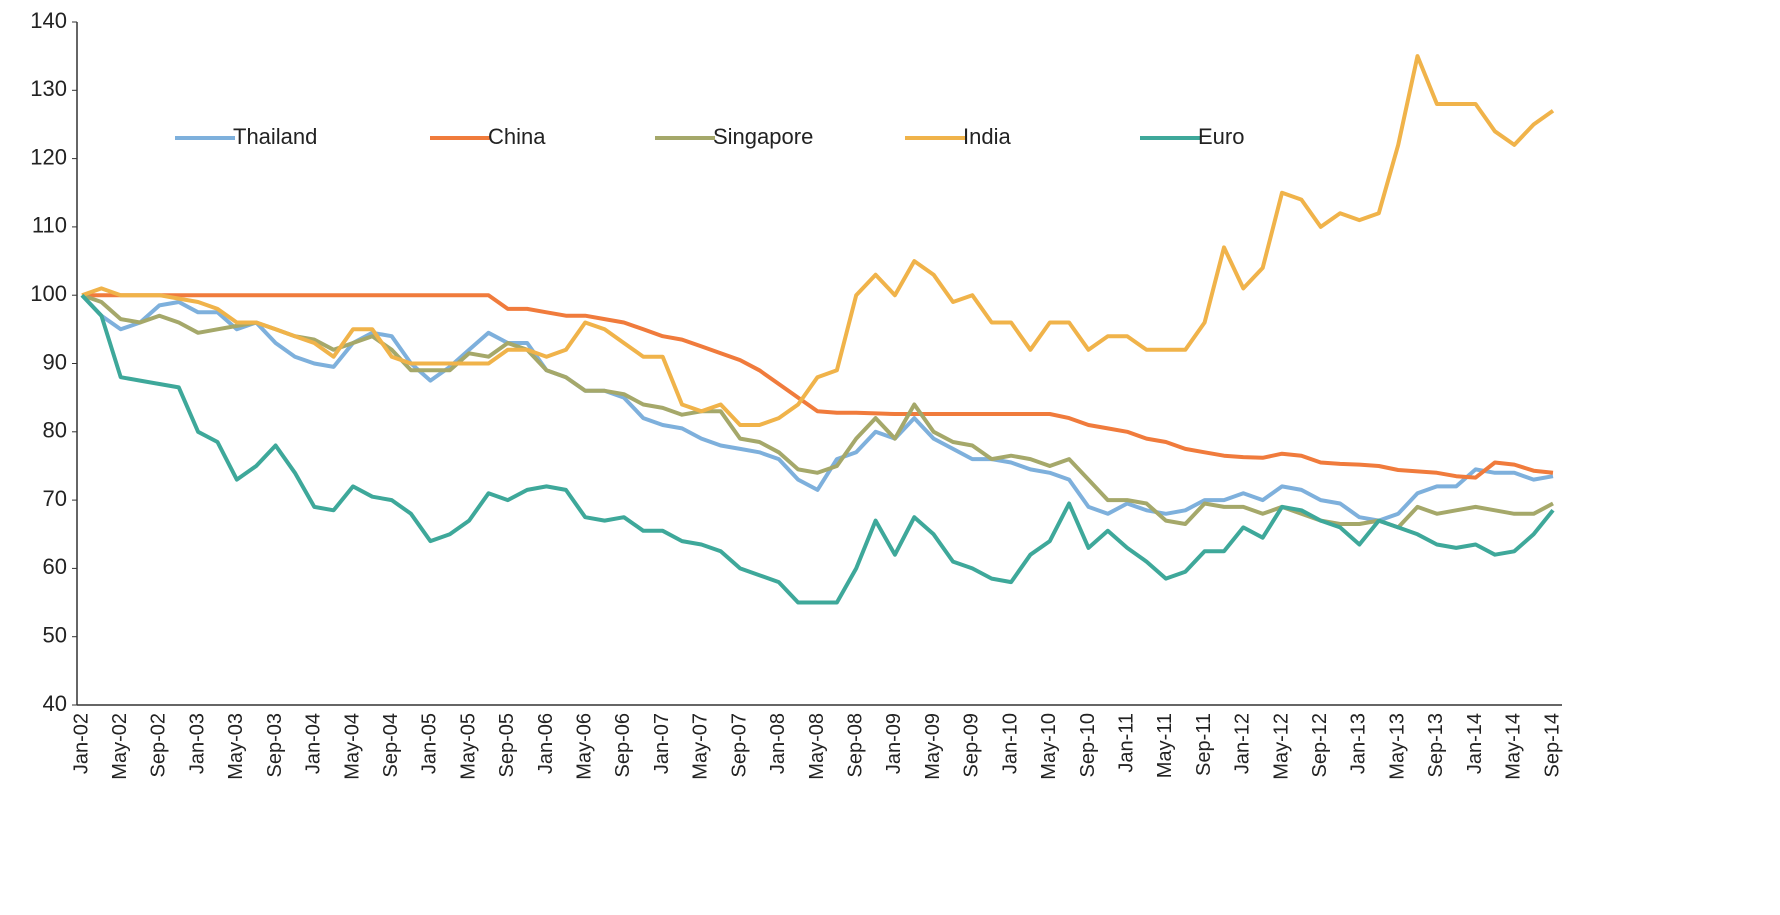  Describe the element at coordinates (48, 88) in the screenshot. I see `y-tick-label: 130` at that location.